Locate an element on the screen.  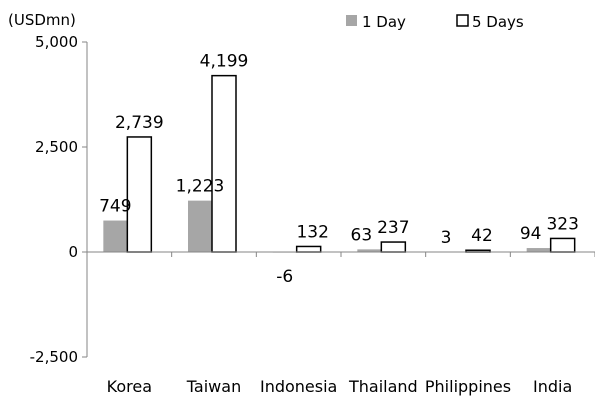
data-label-5-days: 323 is located at coordinates (562, 224).